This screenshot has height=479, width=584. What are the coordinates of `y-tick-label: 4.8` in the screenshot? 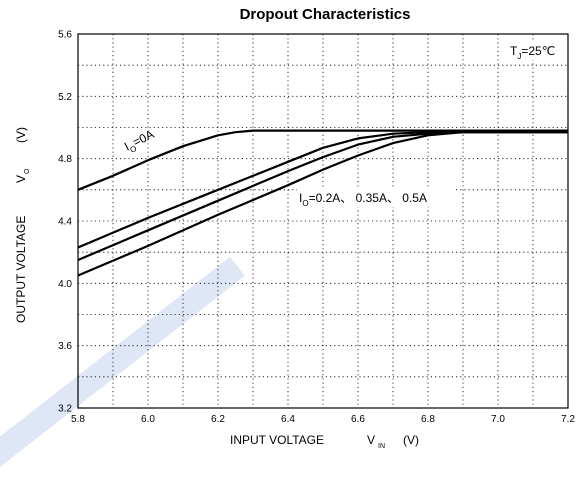 It's located at (65, 159).